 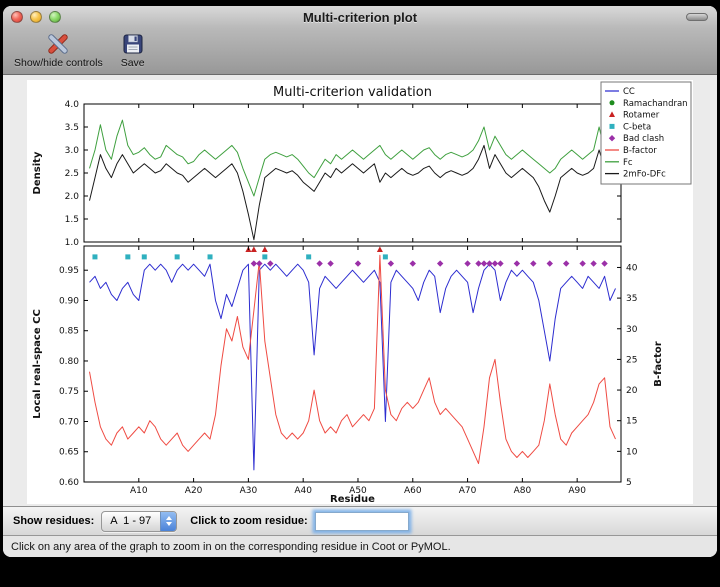 What do you see at coordinates (637, 127) in the screenshot?
I see `legend-label: C-beta` at bounding box center [637, 127].